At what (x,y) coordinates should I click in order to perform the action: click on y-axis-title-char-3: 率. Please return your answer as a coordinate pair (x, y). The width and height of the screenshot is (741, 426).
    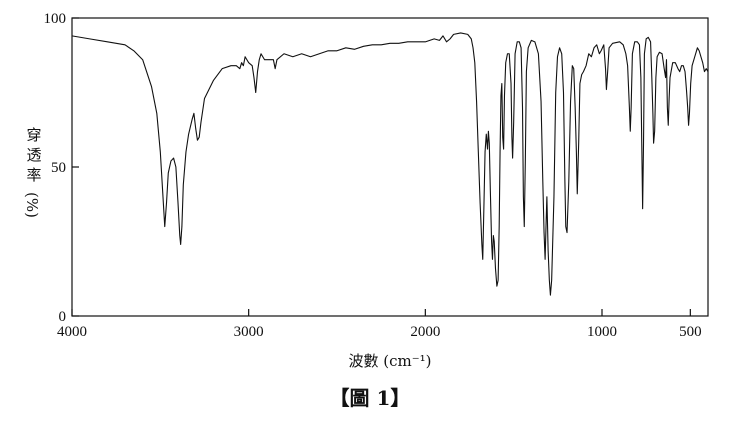
    Looking at the image, I should click on (33, 175).